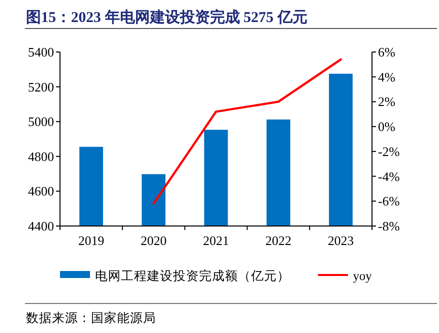 The image size is (439, 333). I want to click on legend-label: 电网工程建设投资完成额（亿元）, so click(192, 275).